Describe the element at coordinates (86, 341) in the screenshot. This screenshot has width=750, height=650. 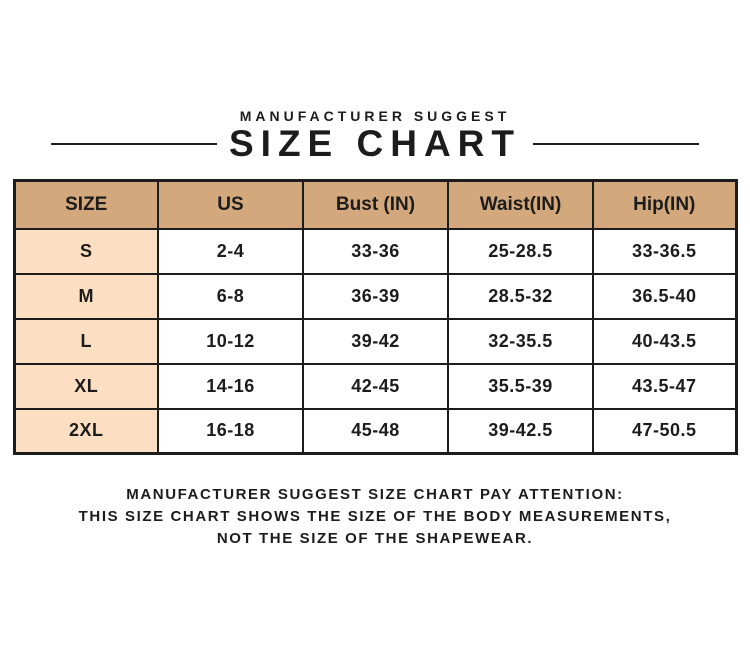
I see `cell-size: L` at that location.